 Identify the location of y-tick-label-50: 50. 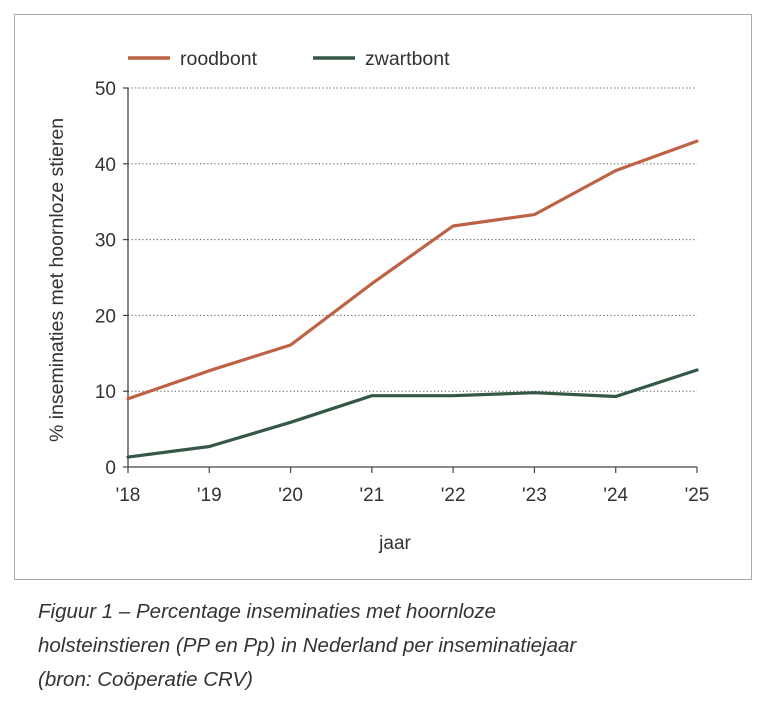
(105, 89).